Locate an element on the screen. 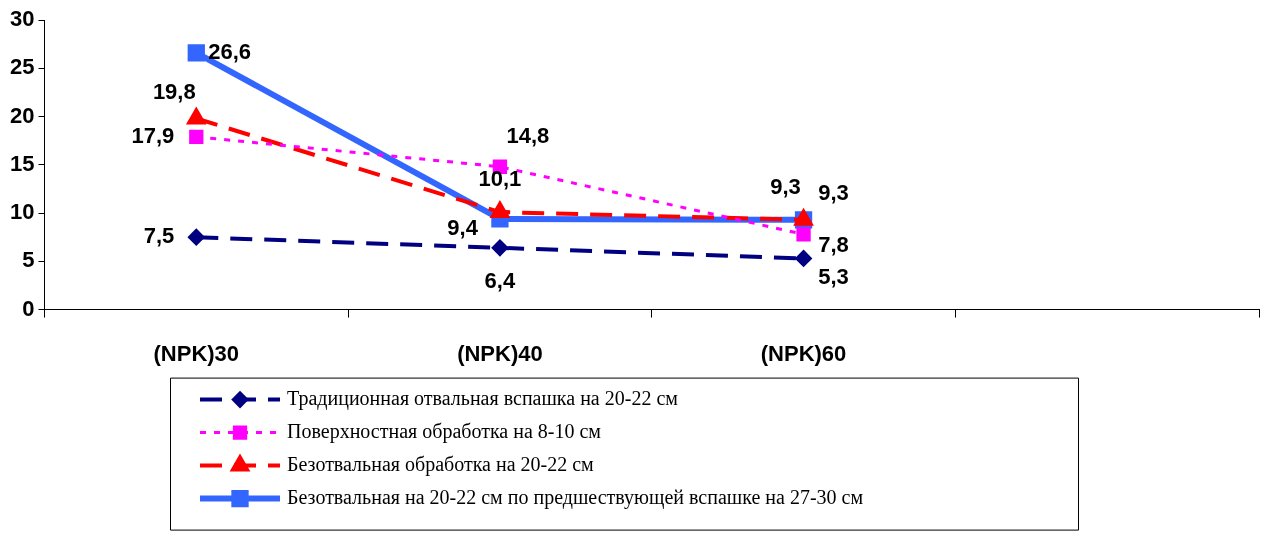 Image resolution: width=1273 pixels, height=542 pixels. data-label: 14,8 is located at coordinates (528, 135).